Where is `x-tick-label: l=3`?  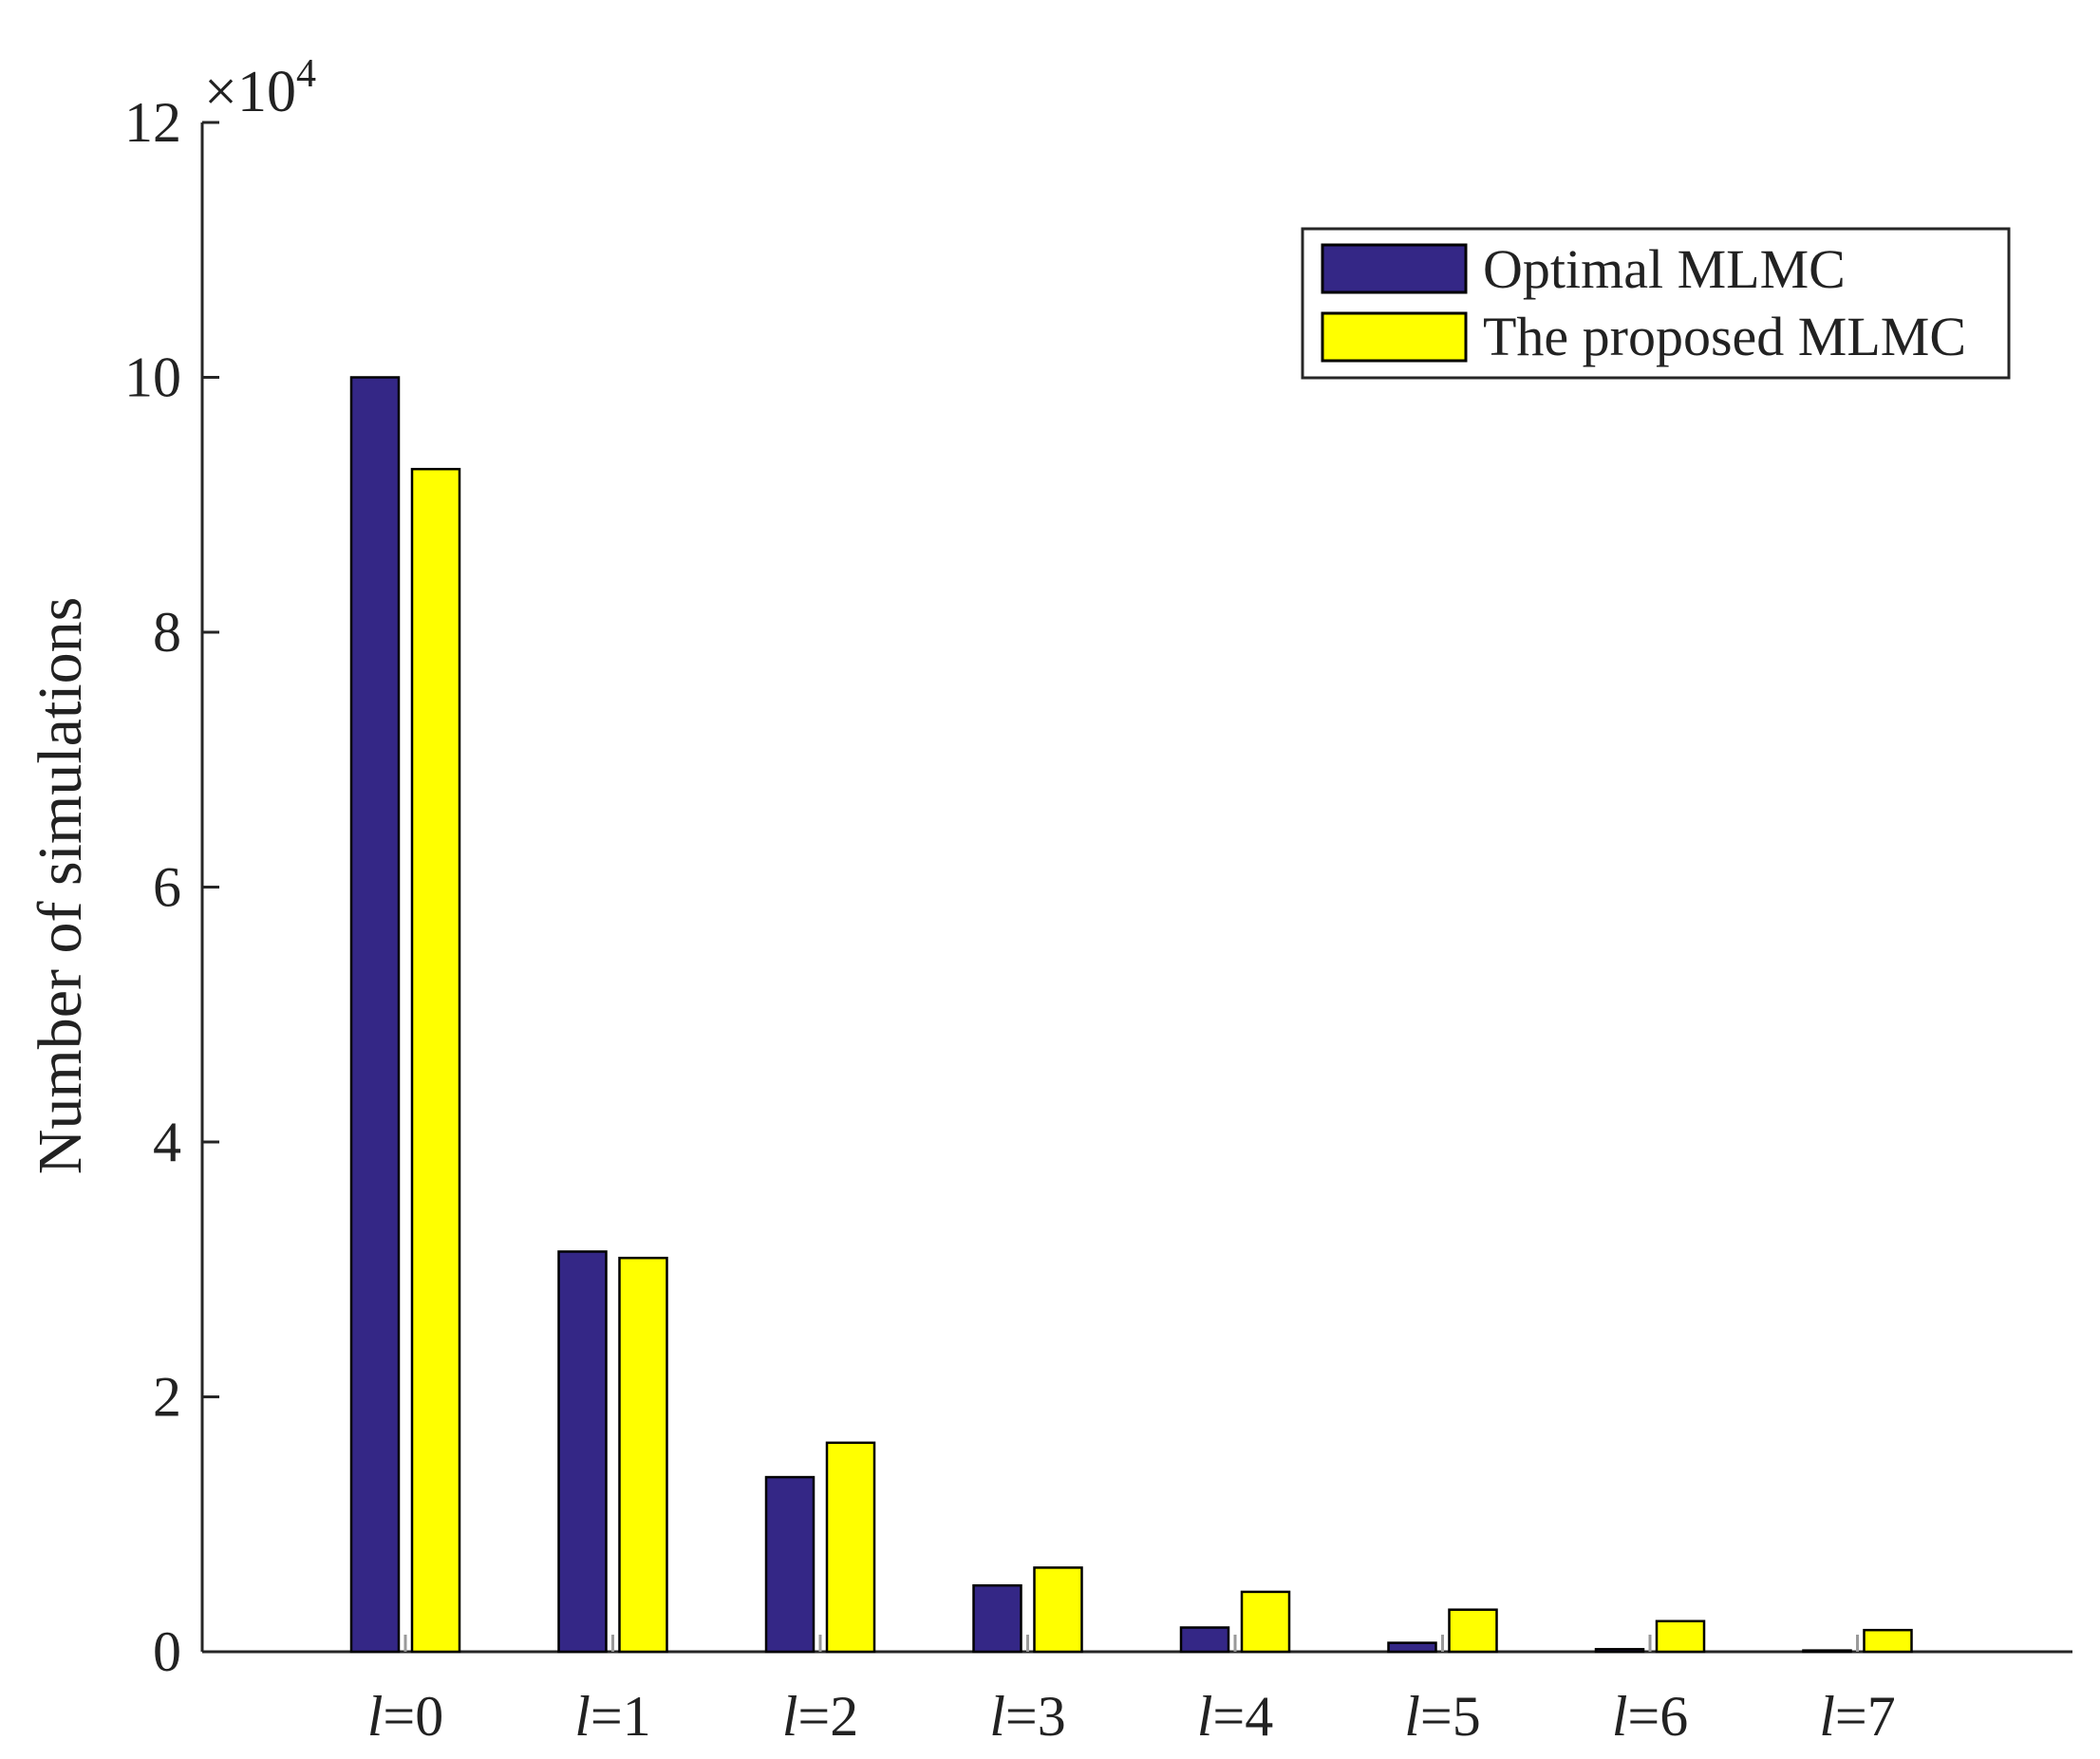
x-tick-label: l=3 is located at coordinates (1027, 1716).